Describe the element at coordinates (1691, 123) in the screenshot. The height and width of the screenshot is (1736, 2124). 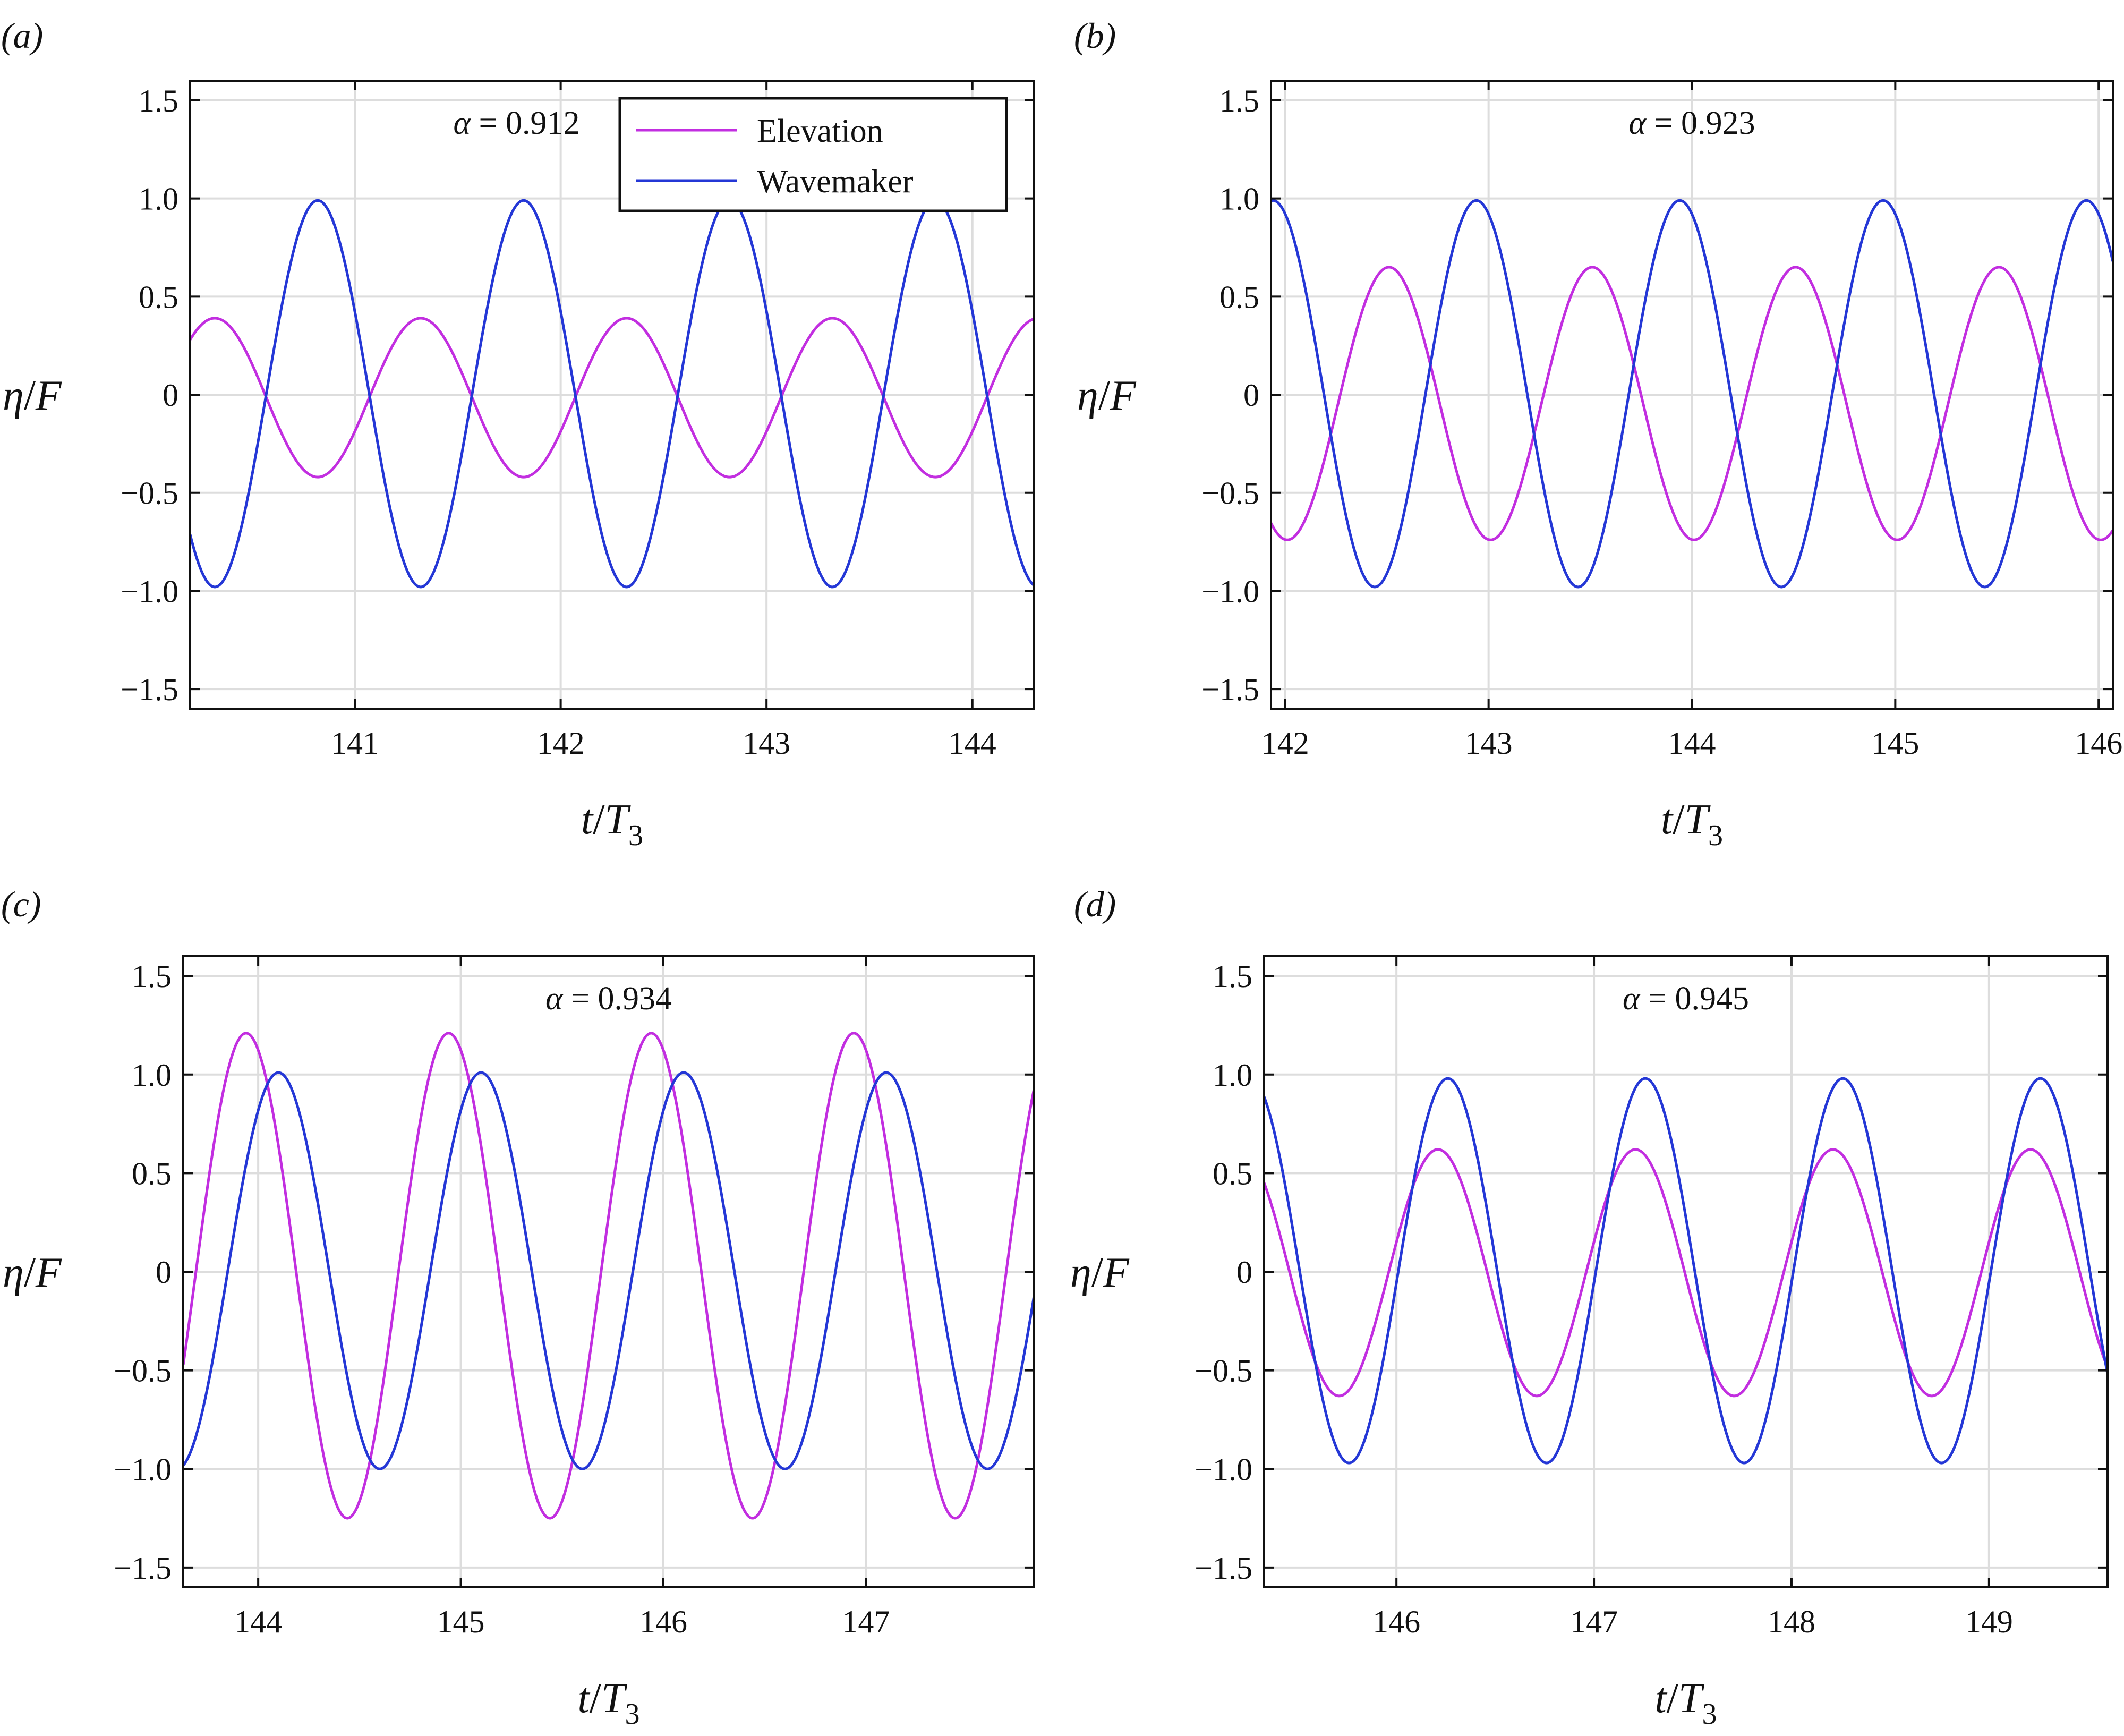
I see `alpha-annotation: α = 0.923` at that location.